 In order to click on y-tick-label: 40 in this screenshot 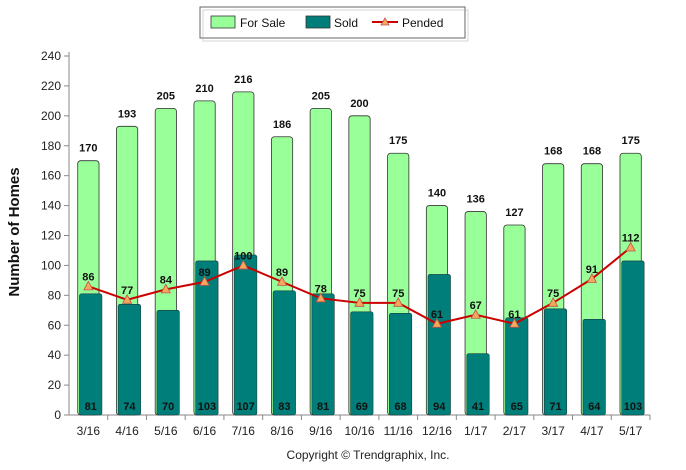, I will do `click(55, 355)`.